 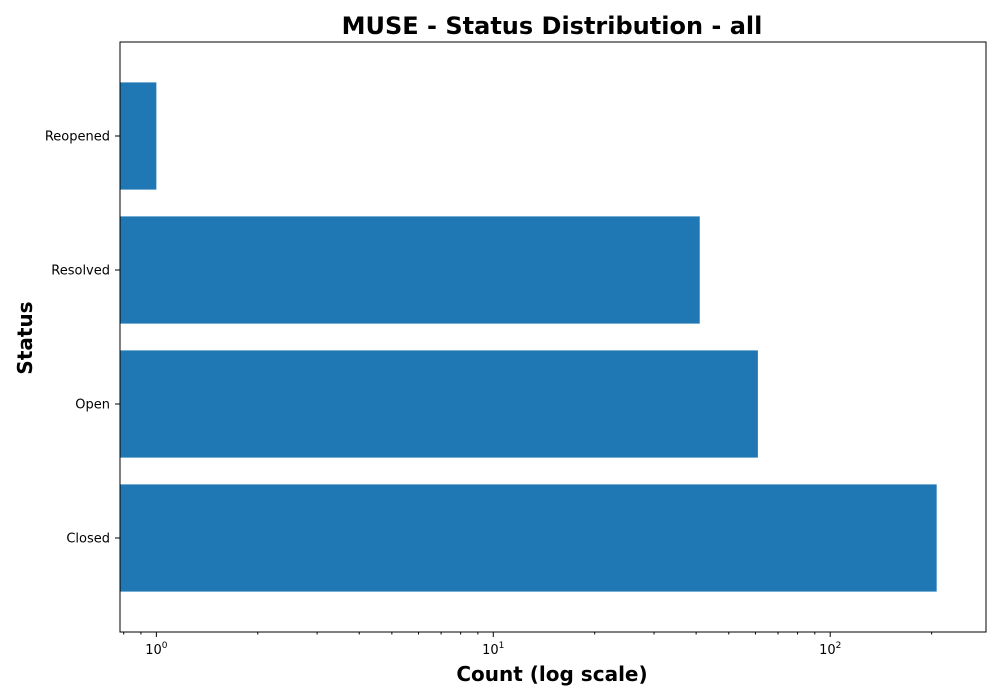 What do you see at coordinates (77, 137) in the screenshot?
I see `y-tick-label-reopened: Reopened` at bounding box center [77, 137].